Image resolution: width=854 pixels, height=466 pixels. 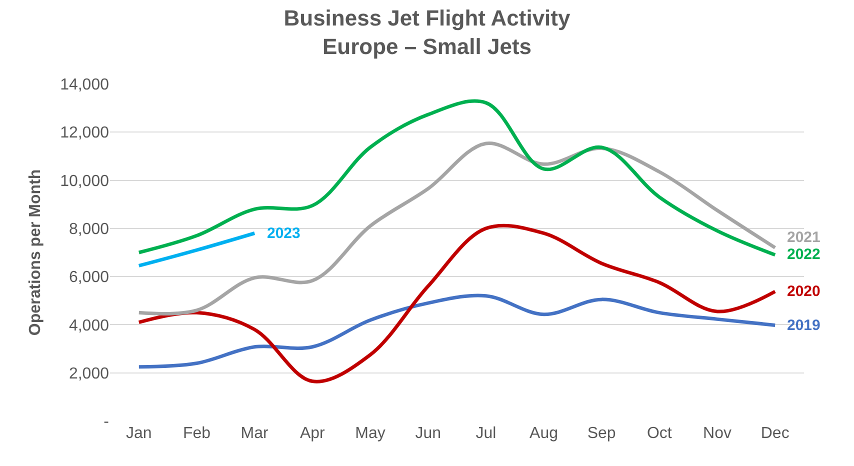 What do you see at coordinates (89, 373) in the screenshot?
I see `y-tick-label: 2,000` at bounding box center [89, 373].